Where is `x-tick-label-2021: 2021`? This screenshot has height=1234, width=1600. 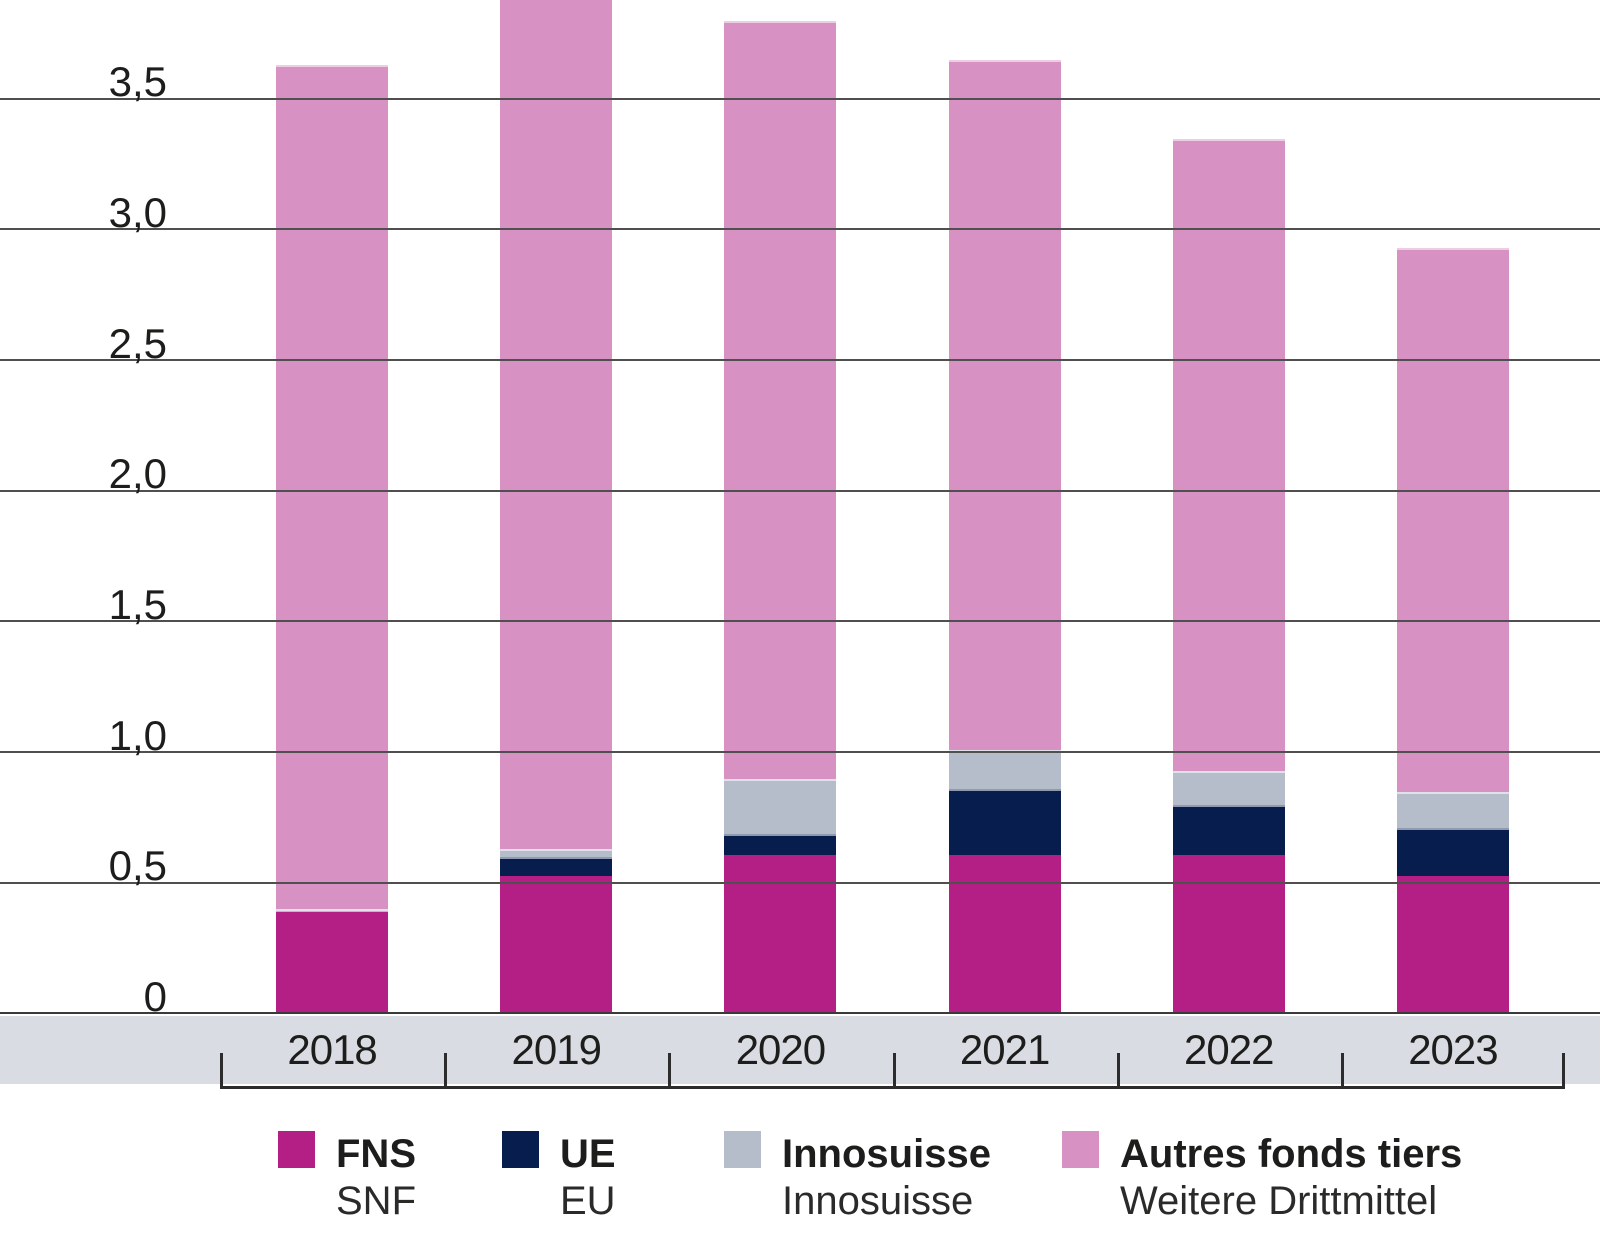 x-tick-label-2021: 2021 is located at coordinates (1004, 1049).